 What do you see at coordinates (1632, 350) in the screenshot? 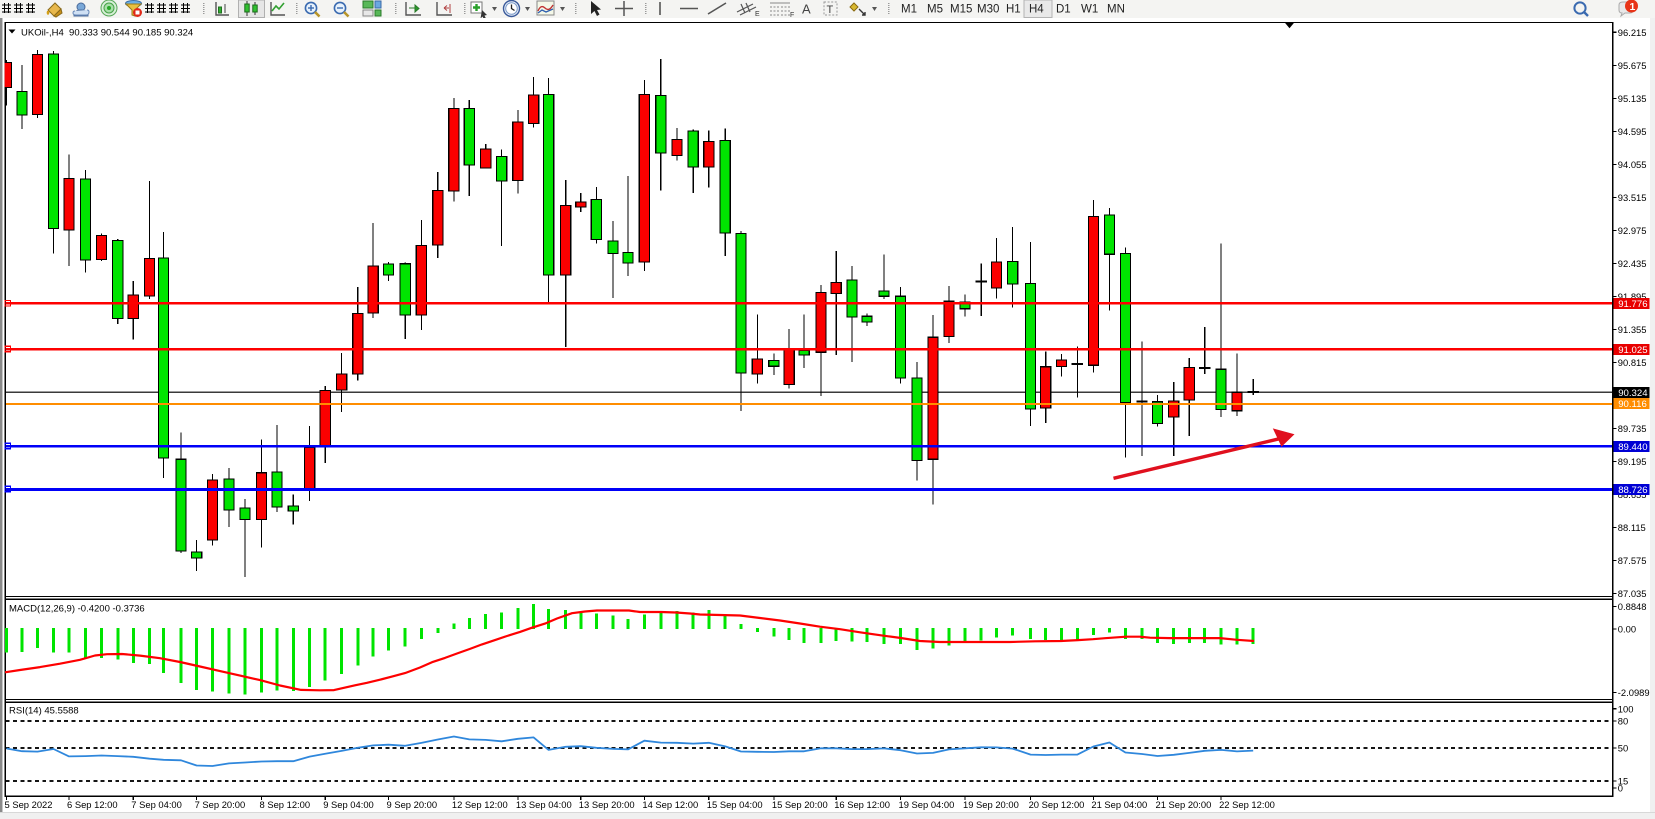
I see `svg-text: 91.025` at bounding box center [1632, 350].